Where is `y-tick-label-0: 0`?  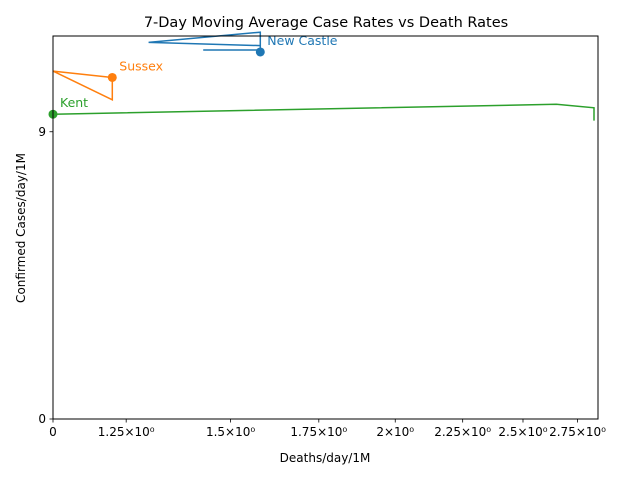 y-tick-label-0: 0 is located at coordinates (42, 419).